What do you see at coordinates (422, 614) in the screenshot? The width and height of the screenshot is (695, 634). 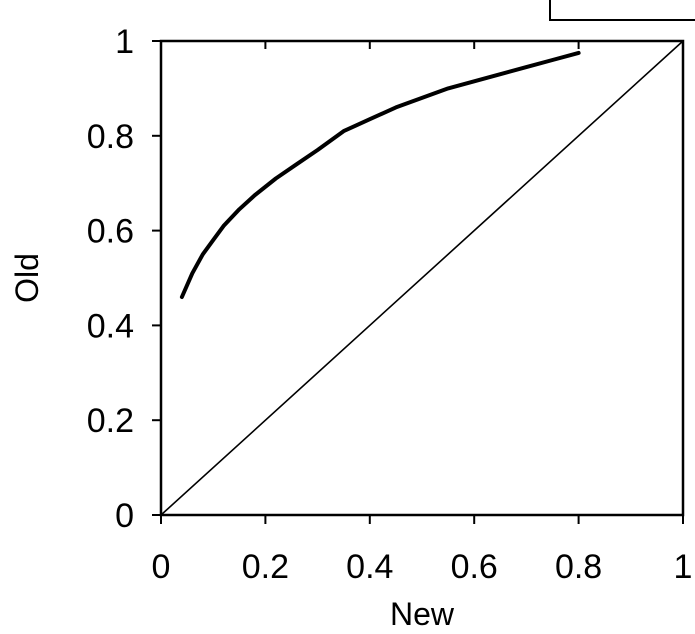 I see `x-axis-title: New` at bounding box center [422, 614].